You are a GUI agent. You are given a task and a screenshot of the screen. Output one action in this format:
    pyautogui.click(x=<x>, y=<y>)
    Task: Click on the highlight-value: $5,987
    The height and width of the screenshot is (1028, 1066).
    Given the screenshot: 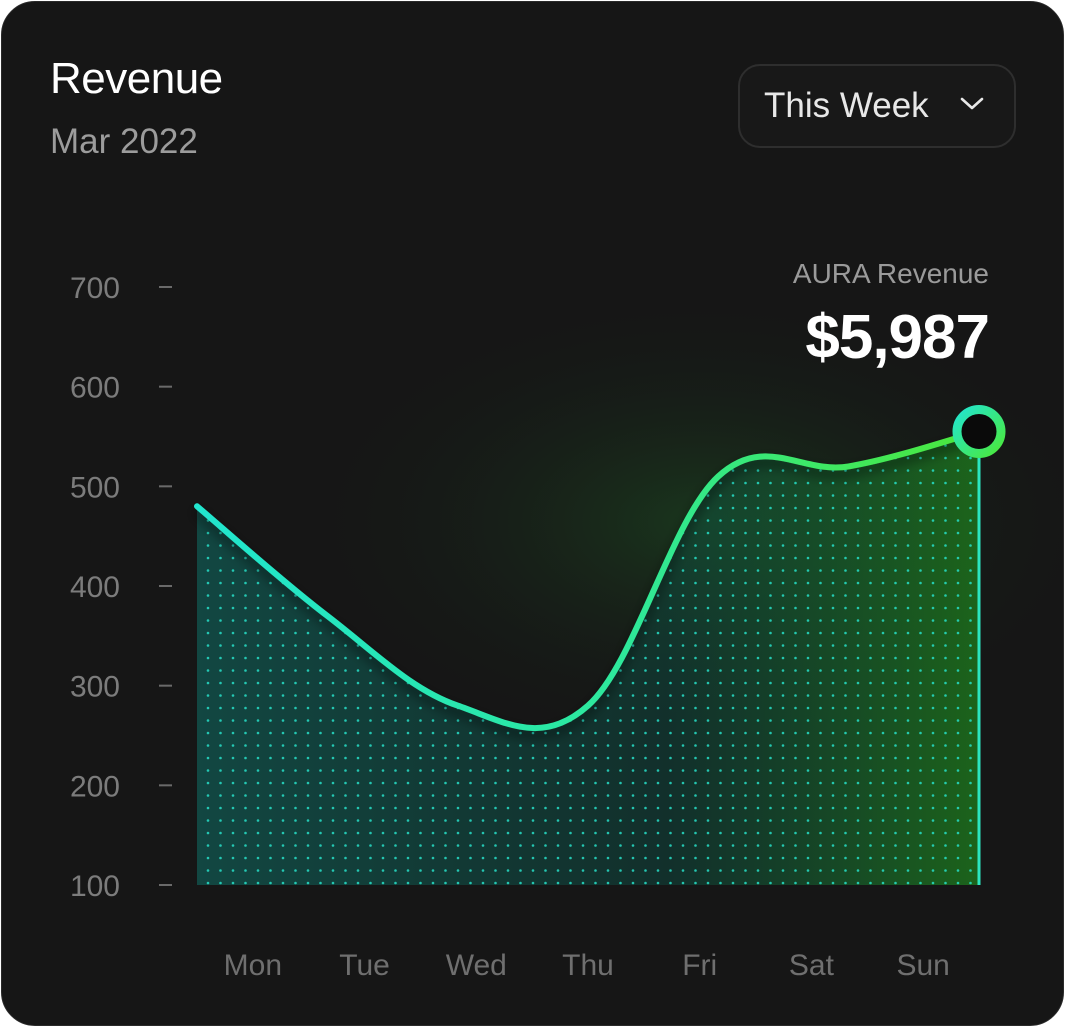 What is the action you would take?
    pyautogui.click(x=897, y=337)
    